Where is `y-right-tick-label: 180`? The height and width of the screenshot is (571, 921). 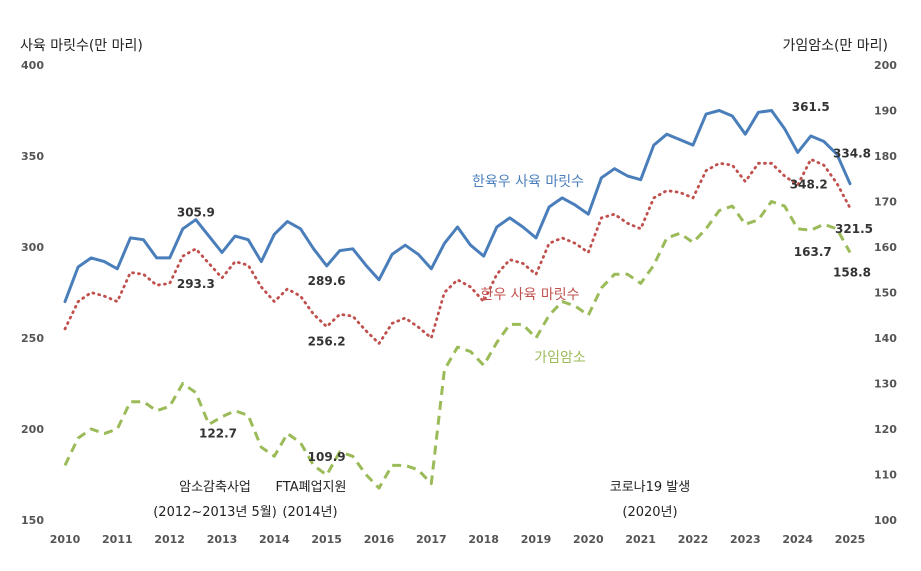
y-right-tick-label: 180 is located at coordinates (885, 156).